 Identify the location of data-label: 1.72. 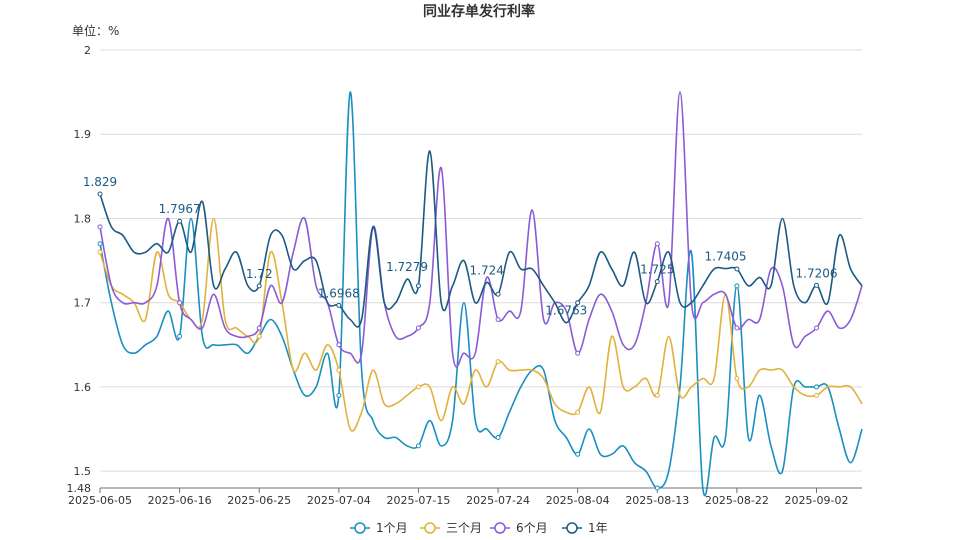
(259, 274).